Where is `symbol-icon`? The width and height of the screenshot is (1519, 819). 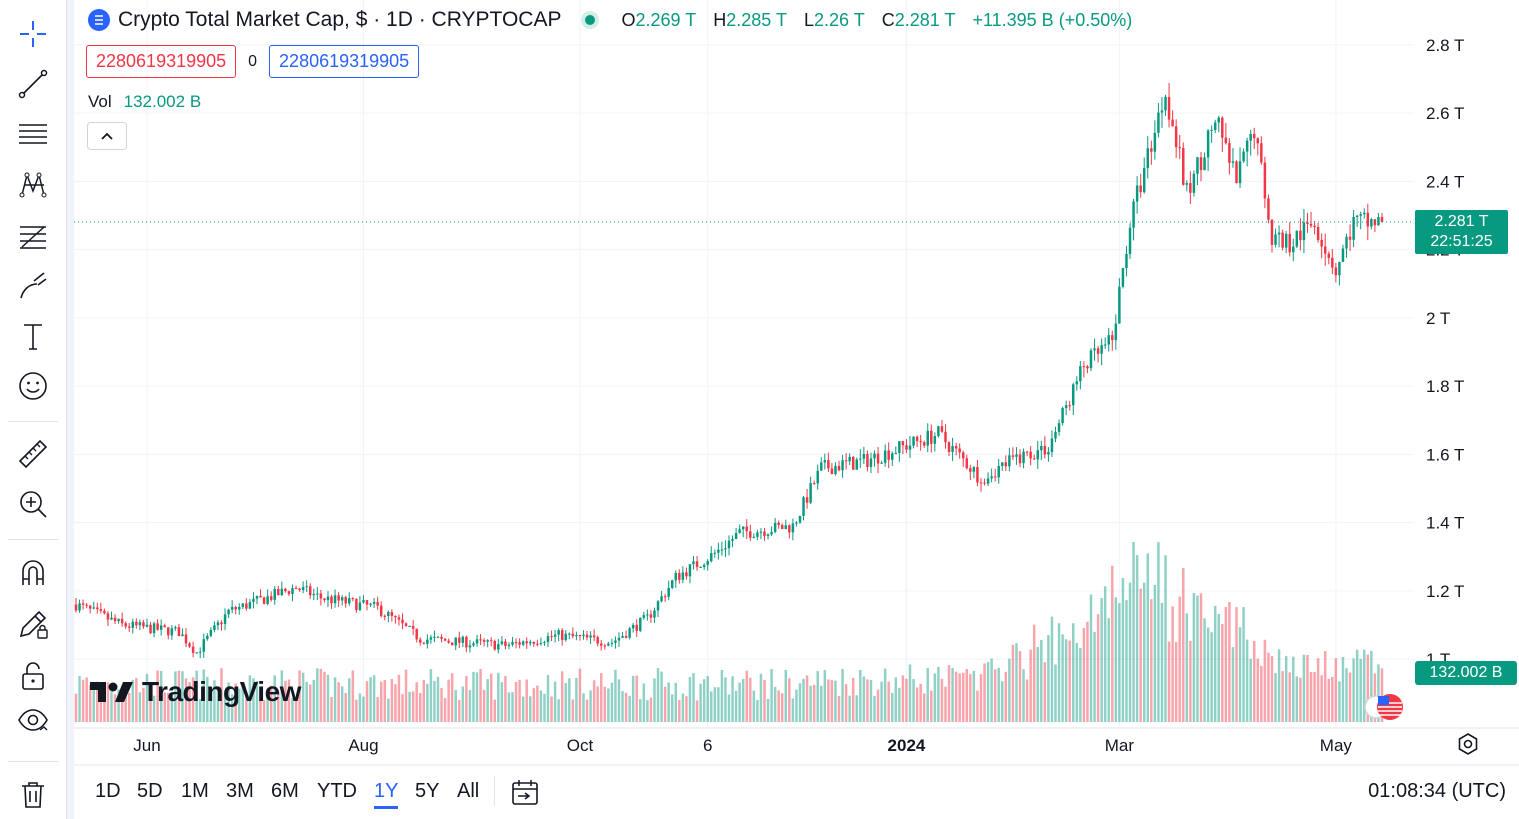 symbol-icon is located at coordinates (99, 20).